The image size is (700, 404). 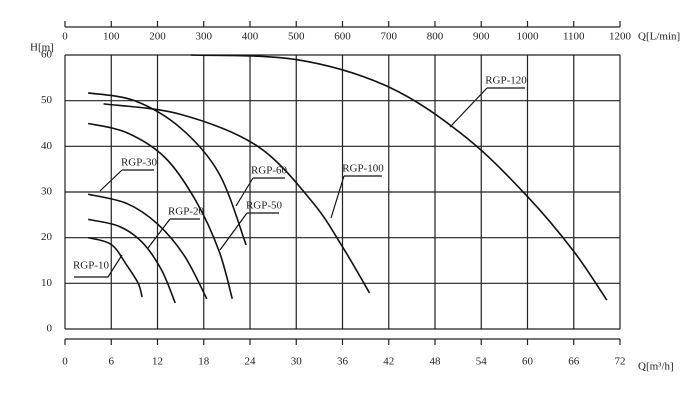 What do you see at coordinates (112, 362) in the screenshot?
I see `x-tick-label: 6` at bounding box center [112, 362].